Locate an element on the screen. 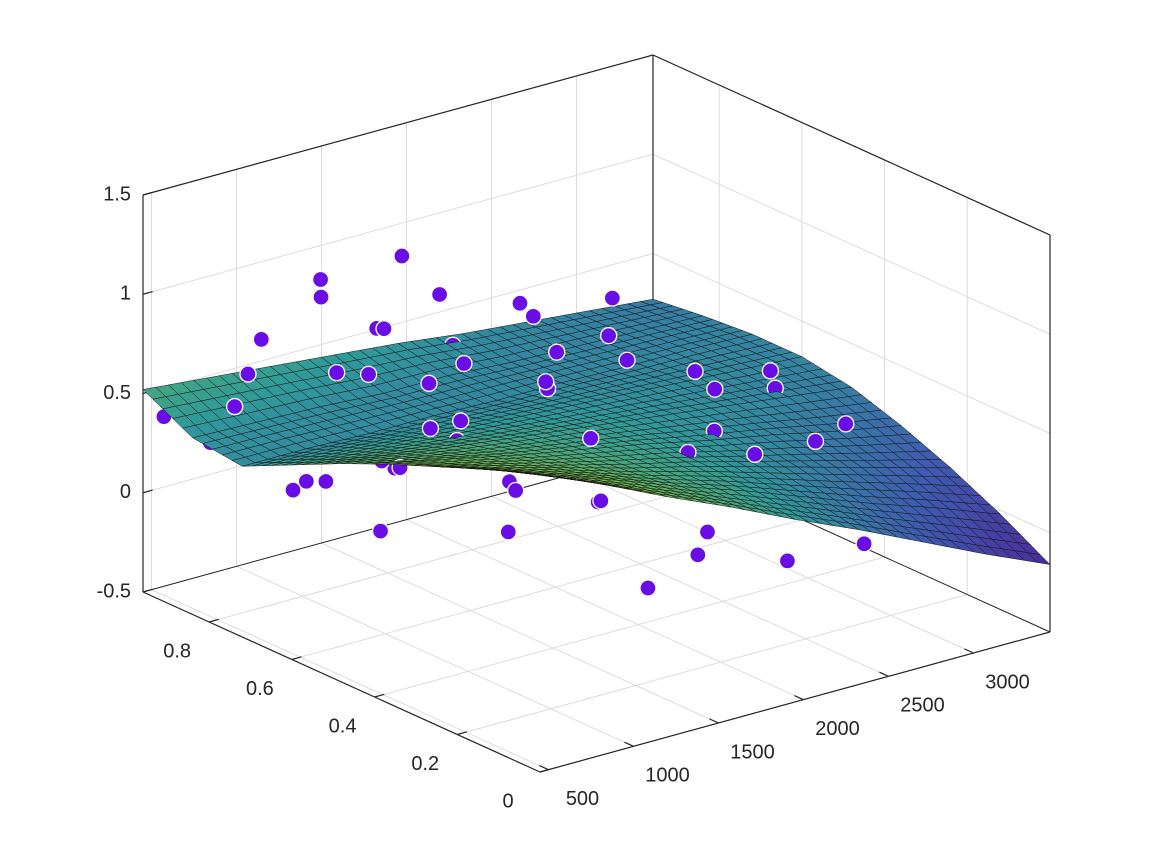 The image size is (1149, 859). surface-patch is located at coordinates (541, 475).